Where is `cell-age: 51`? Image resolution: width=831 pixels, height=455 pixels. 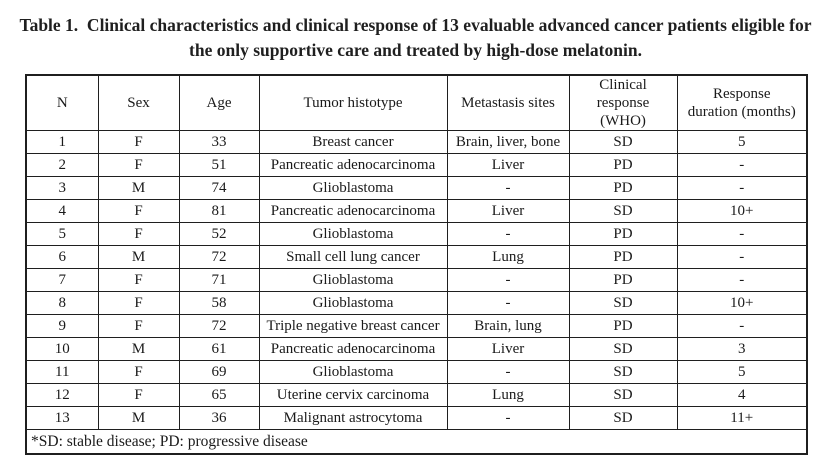
cell-age: 51 is located at coordinates (219, 165).